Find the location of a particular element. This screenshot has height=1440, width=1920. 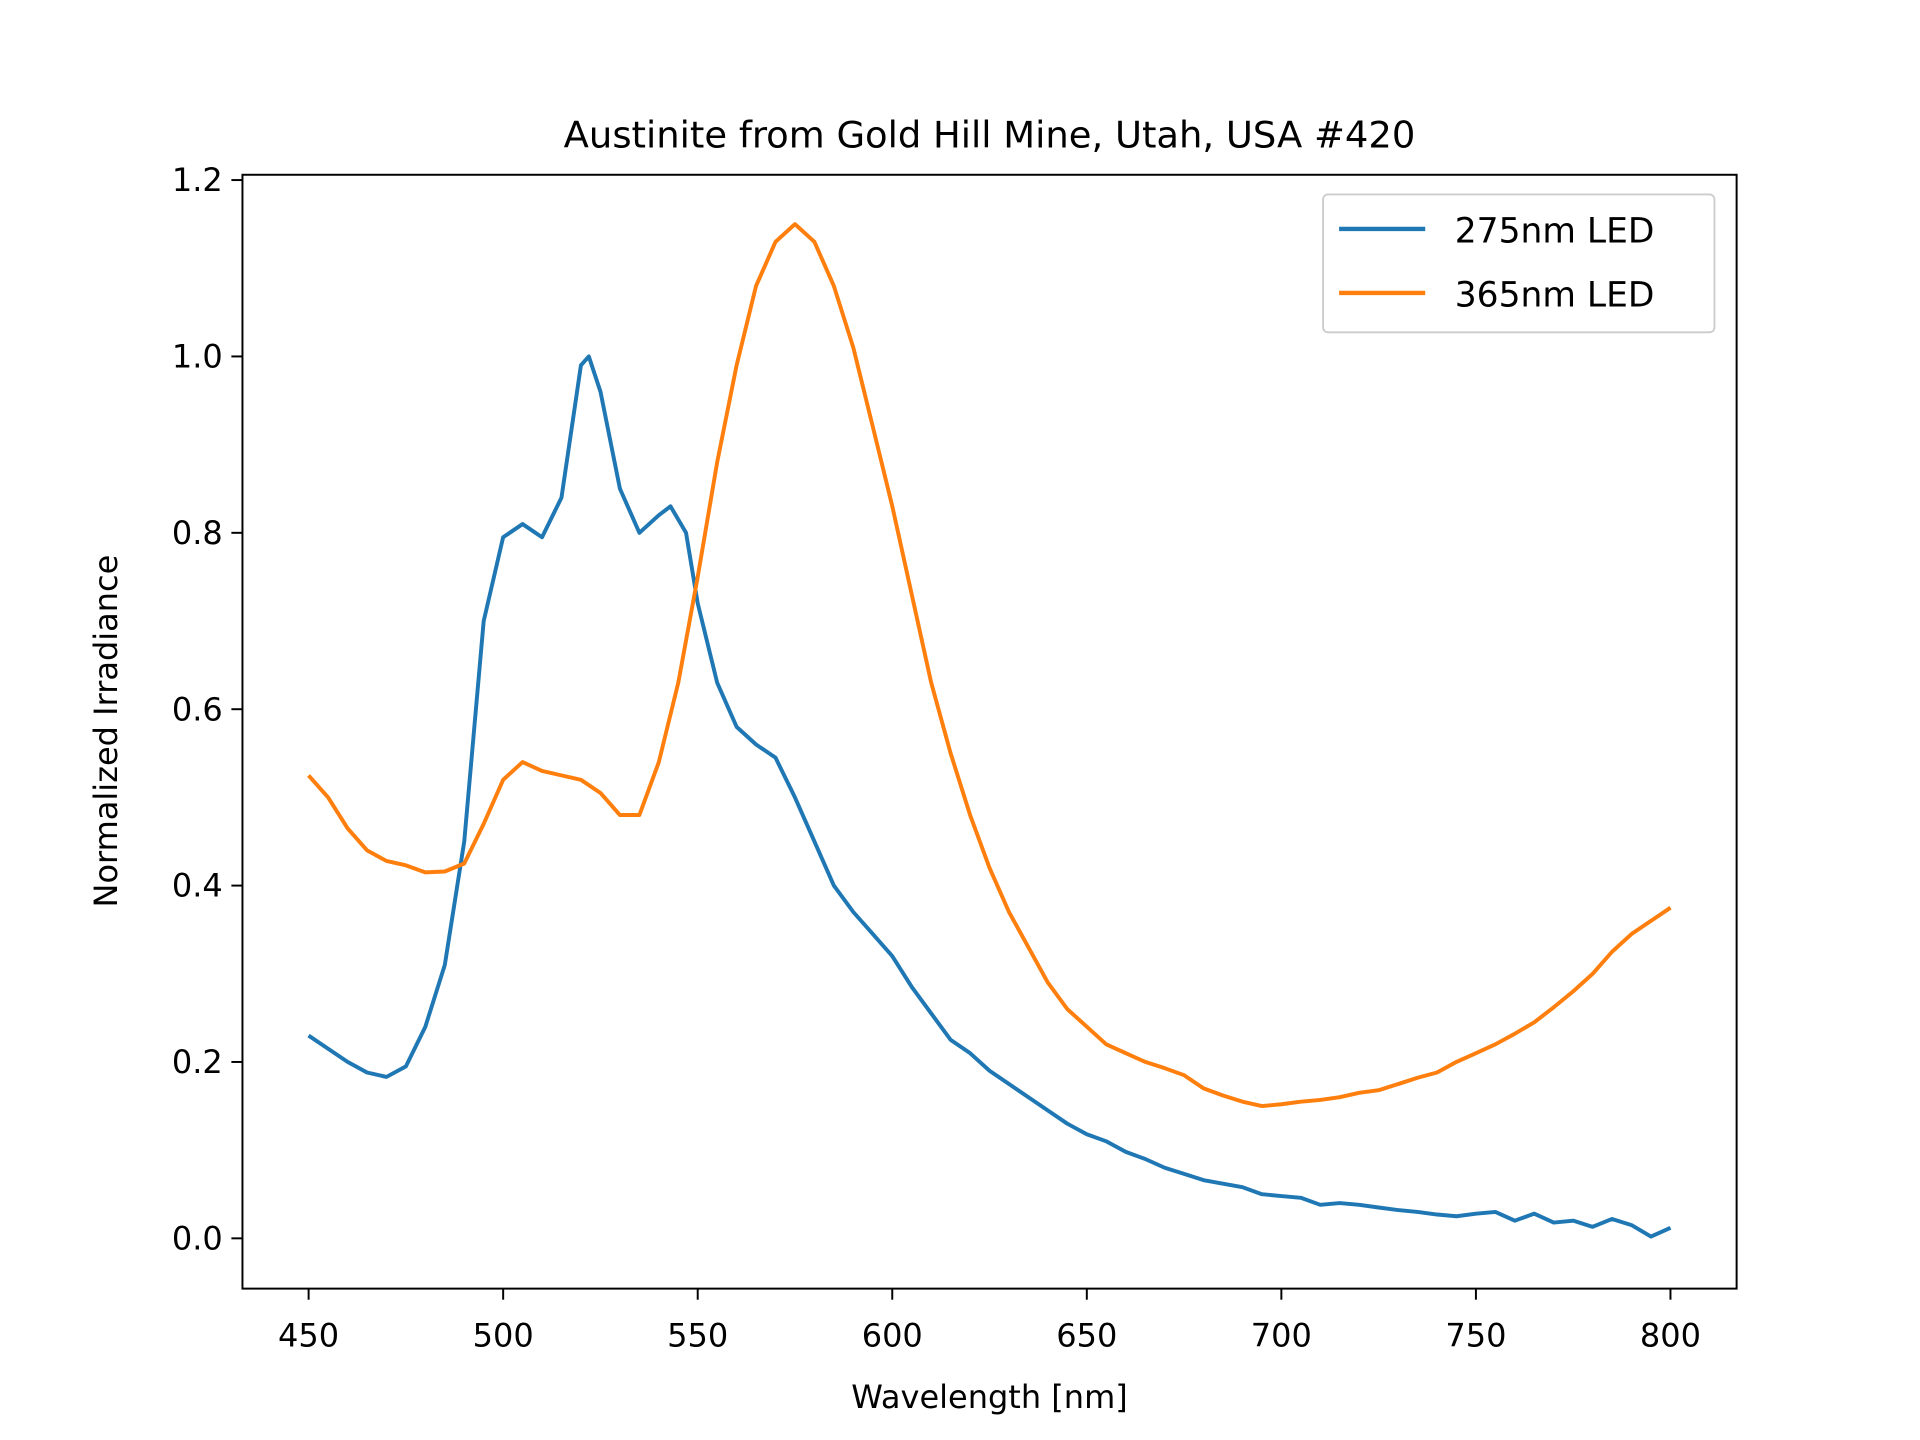

x-axis-label: Wavelength [nm] is located at coordinates (989, 1397).